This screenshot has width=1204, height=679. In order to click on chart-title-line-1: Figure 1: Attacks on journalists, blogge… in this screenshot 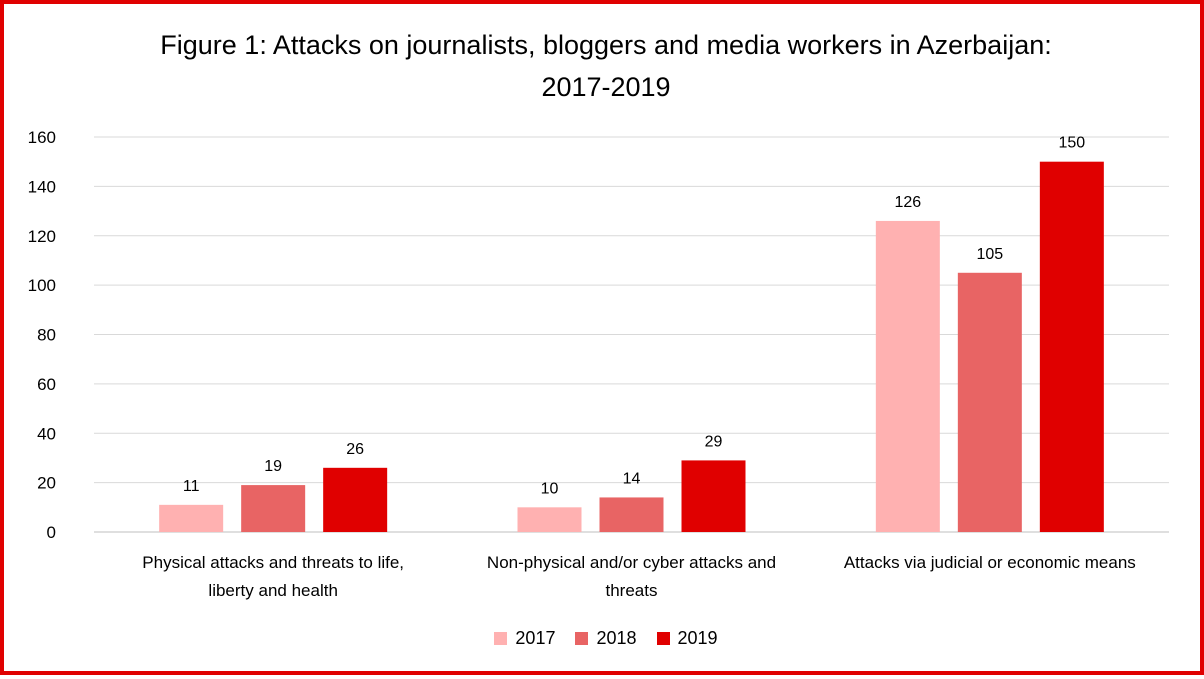, I will do `click(606, 45)`.